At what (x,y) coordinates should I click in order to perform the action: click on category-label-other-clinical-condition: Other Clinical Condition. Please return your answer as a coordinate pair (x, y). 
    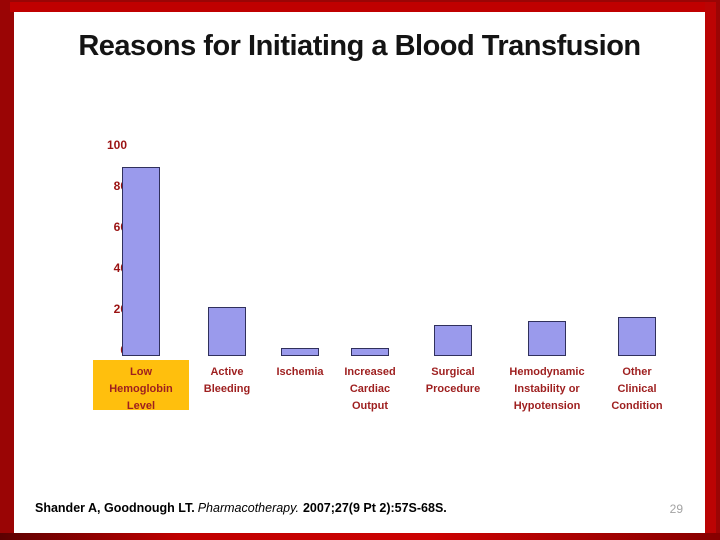
    Looking at the image, I should click on (637, 389).